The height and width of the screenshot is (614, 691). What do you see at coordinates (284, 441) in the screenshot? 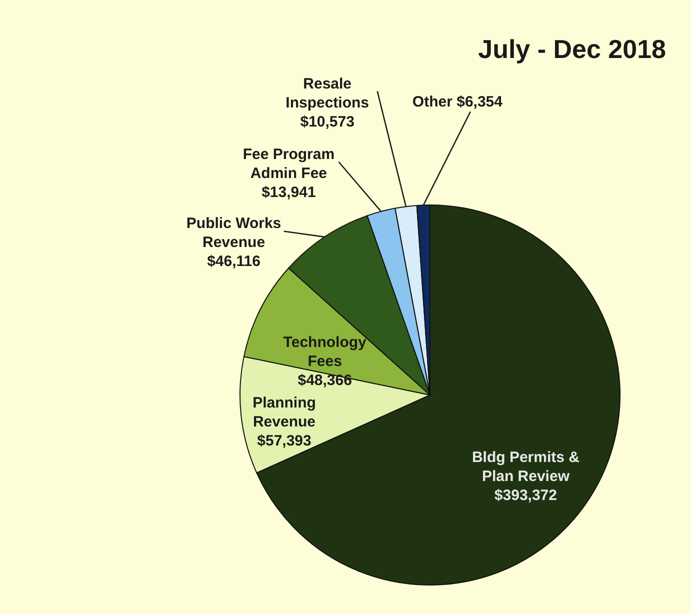
I see `data-label: $57,393` at bounding box center [284, 441].